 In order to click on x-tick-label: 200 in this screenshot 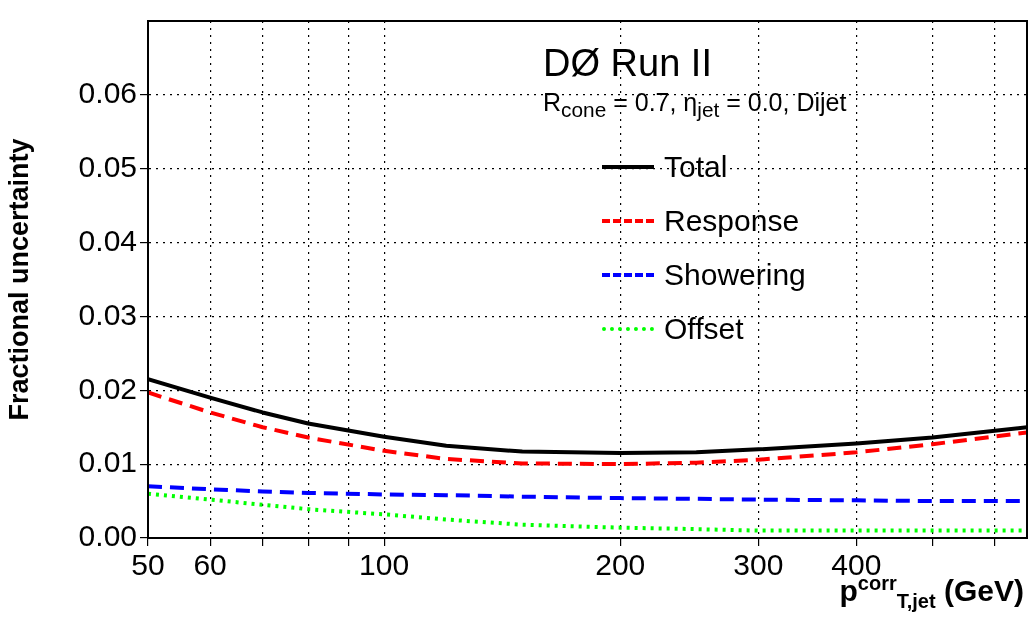, I will do `click(620, 565)`.